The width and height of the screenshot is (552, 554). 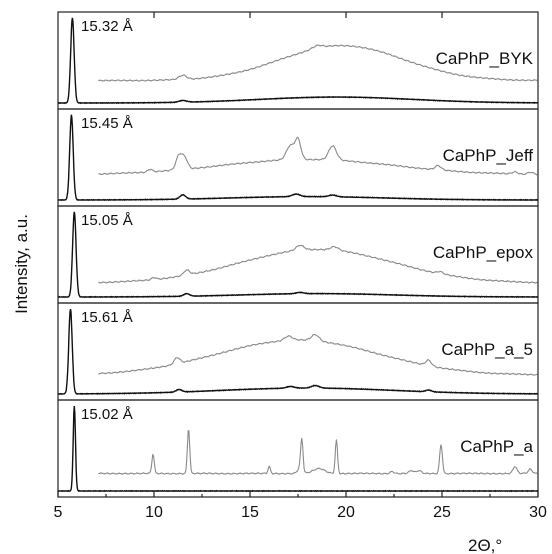 What do you see at coordinates (107, 414) in the screenshot?
I see `d-spacing-label: 15.02 Å` at bounding box center [107, 414].